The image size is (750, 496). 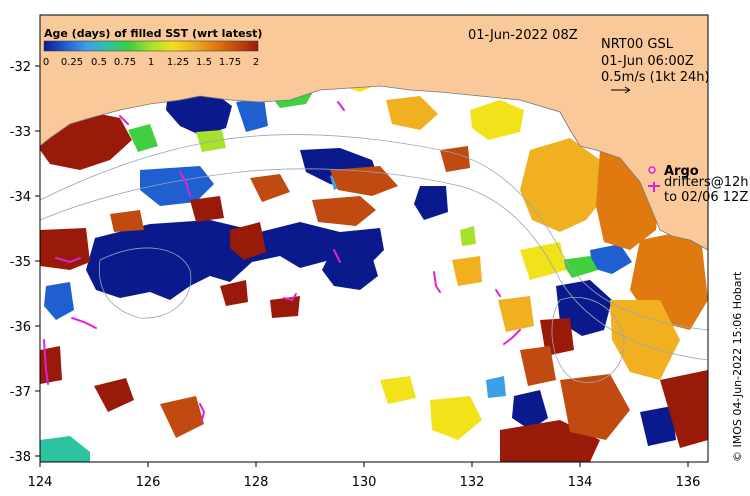 What do you see at coordinates (148, 482) in the screenshot?
I see `x-tick-label: 126` at bounding box center [148, 482].